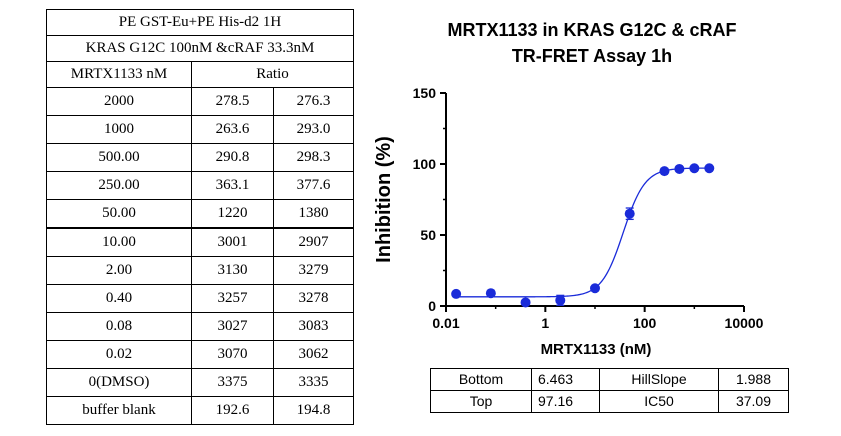 This screenshot has width=841, height=436. I want to click on x-tick-label: 10000, so click(744, 323).